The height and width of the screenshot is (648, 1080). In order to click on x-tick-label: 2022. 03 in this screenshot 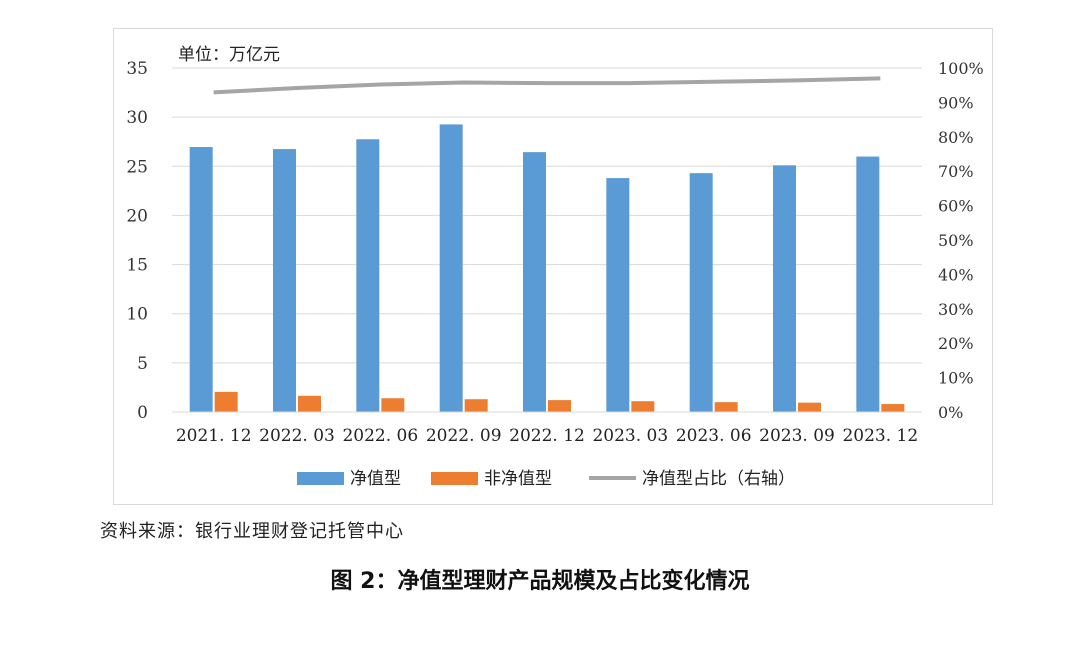, I will do `click(297, 436)`.